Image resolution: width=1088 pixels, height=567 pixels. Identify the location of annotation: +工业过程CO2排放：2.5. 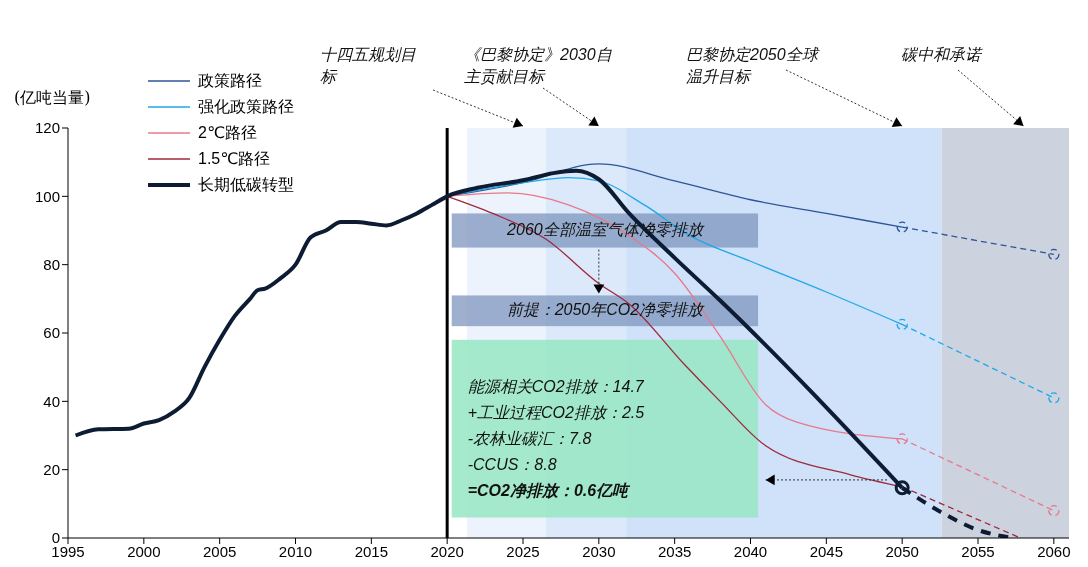
(556, 412).